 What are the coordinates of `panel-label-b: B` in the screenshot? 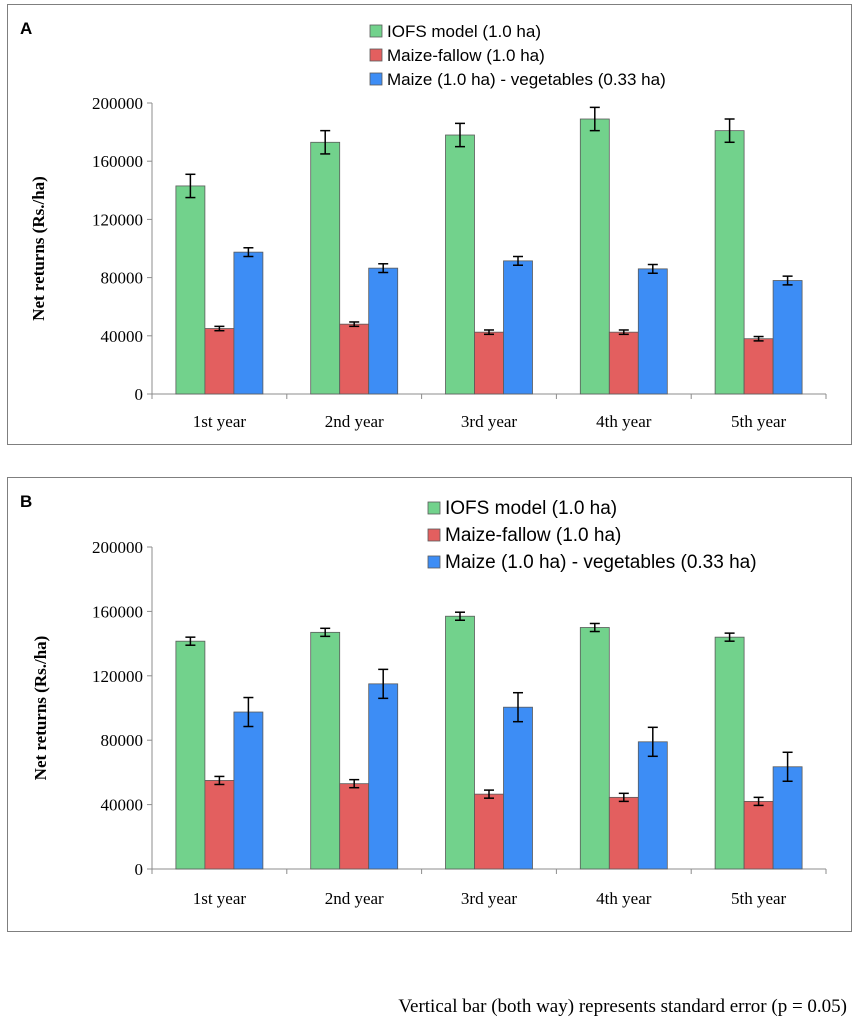 It's located at (26, 501).